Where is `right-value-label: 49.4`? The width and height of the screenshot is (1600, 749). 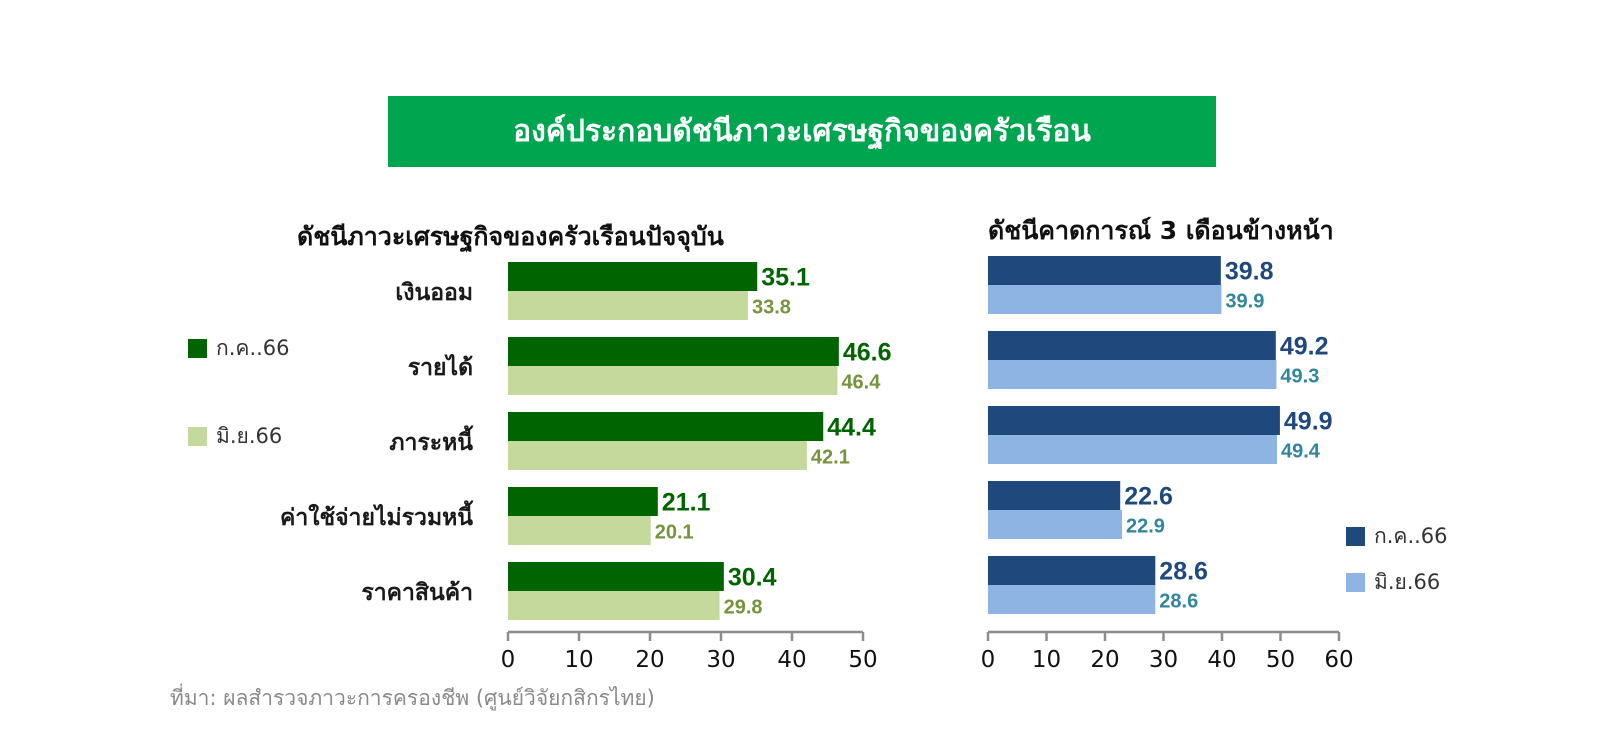
right-value-label: 49.4 is located at coordinates (1301, 452).